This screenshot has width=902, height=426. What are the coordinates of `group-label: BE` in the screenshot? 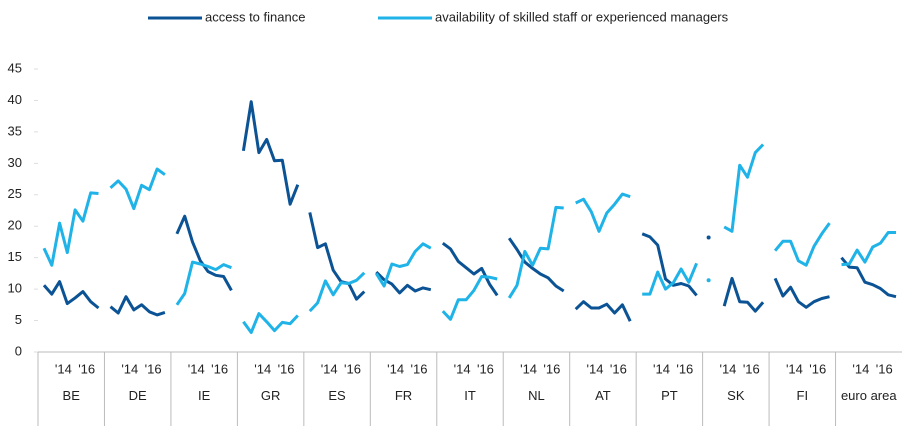 It's located at (71, 395).